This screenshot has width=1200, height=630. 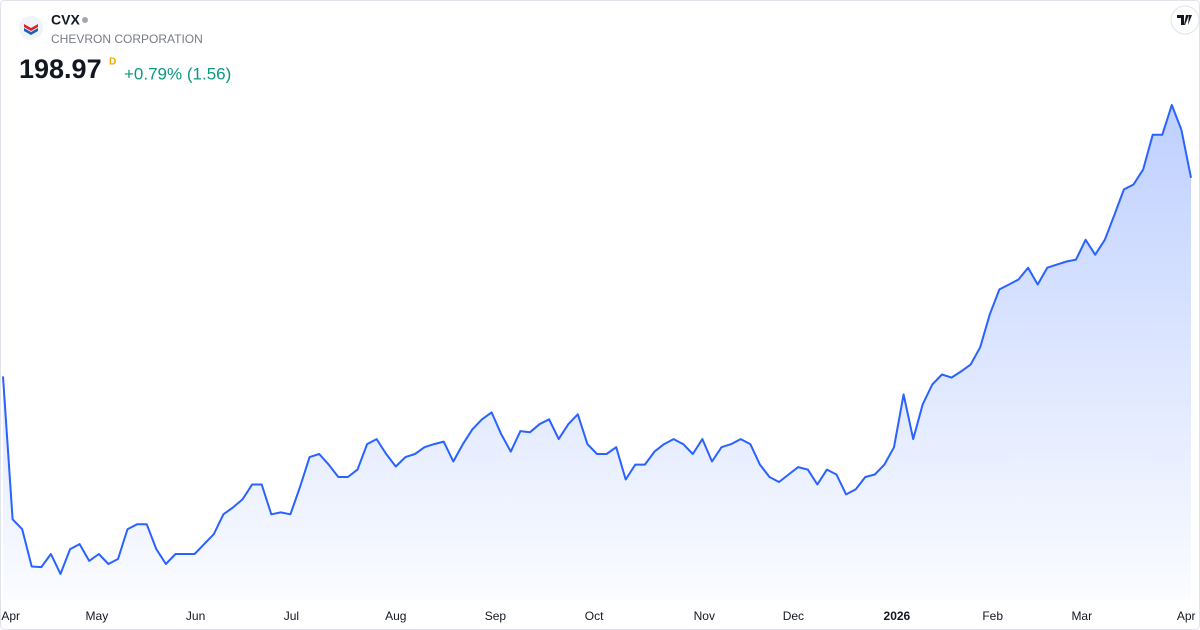 I want to click on logo, so click(x=31, y=28).